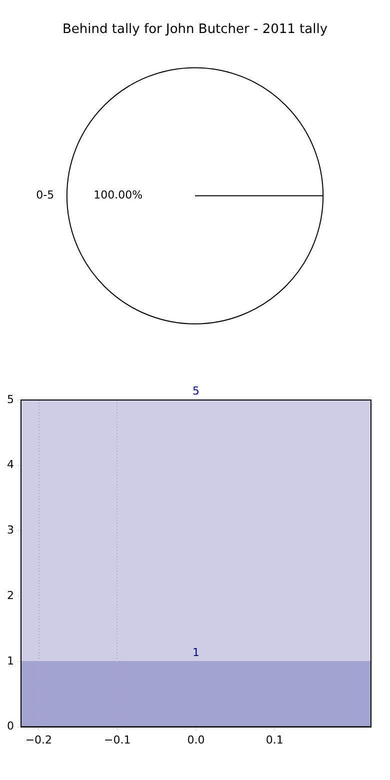  What do you see at coordinates (195, 30) in the screenshot?
I see `chart-title: Behind tally for John Butcher - 2011 tally` at bounding box center [195, 30].